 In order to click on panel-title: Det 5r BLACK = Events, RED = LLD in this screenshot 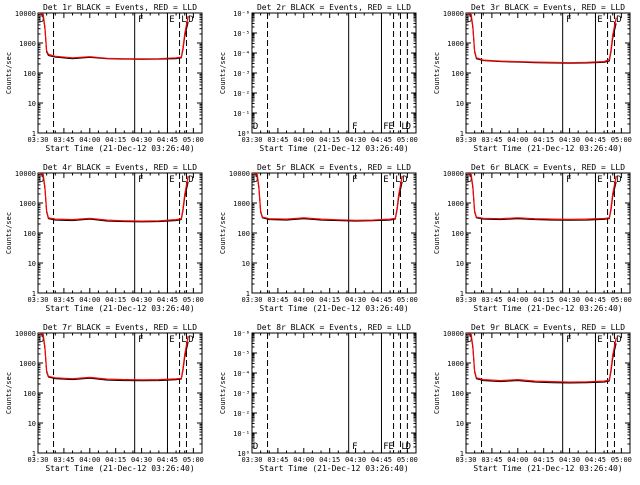, I will do `click(334, 167)`.